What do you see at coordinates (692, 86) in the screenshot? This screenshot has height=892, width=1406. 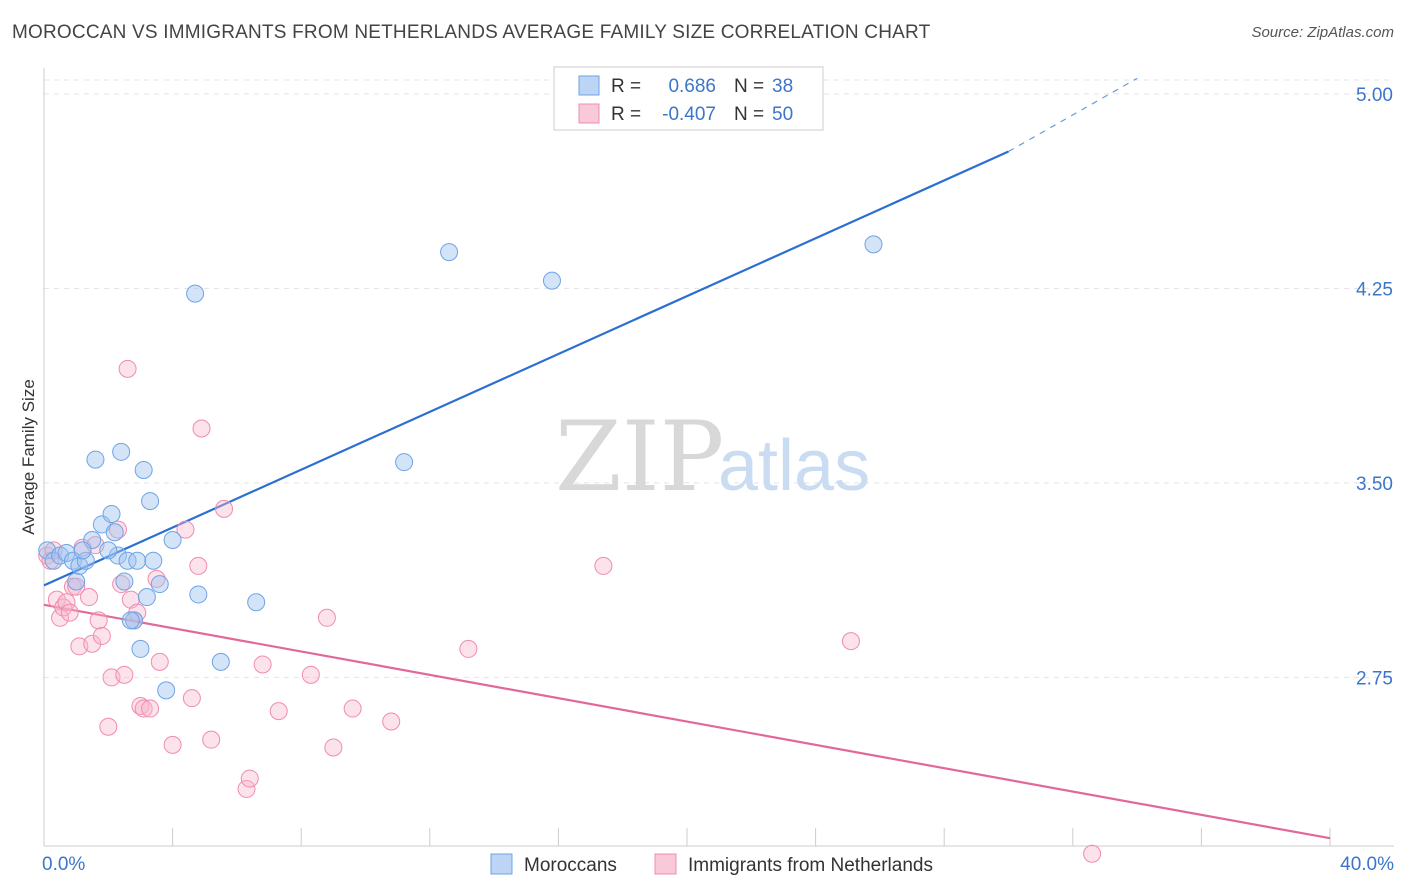 I see `stat-r-value-1: 0.686` at bounding box center [692, 86].